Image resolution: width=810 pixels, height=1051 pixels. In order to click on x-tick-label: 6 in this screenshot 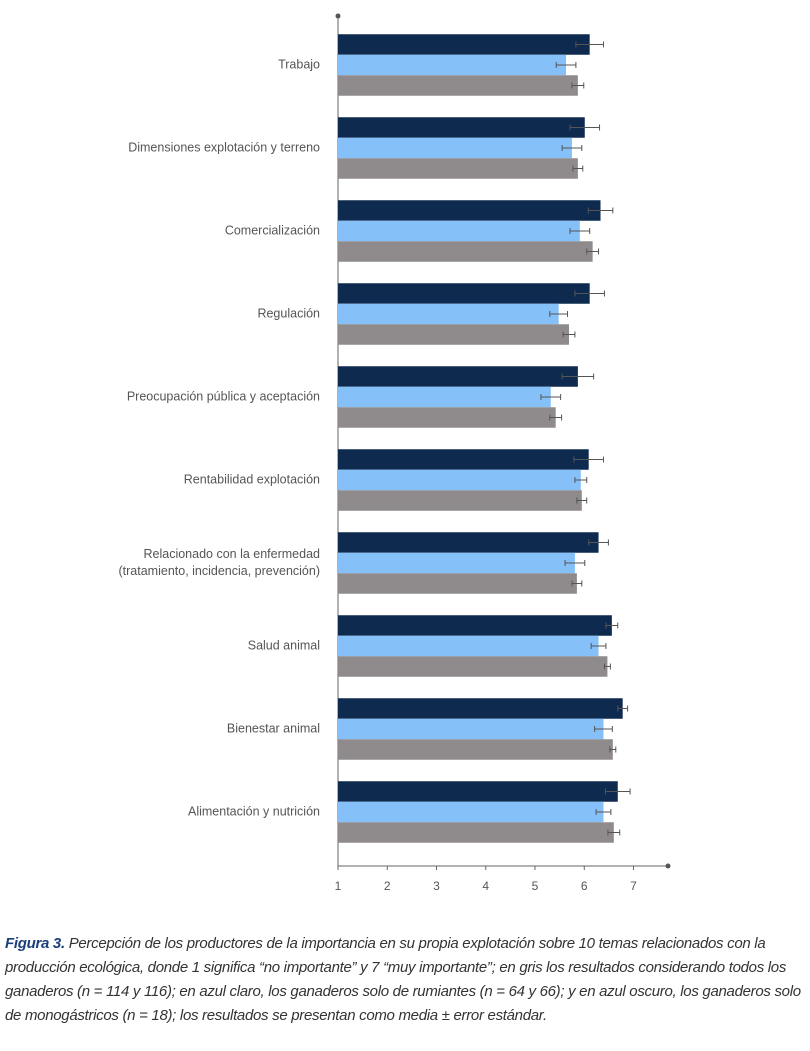, I will do `click(584, 886)`.